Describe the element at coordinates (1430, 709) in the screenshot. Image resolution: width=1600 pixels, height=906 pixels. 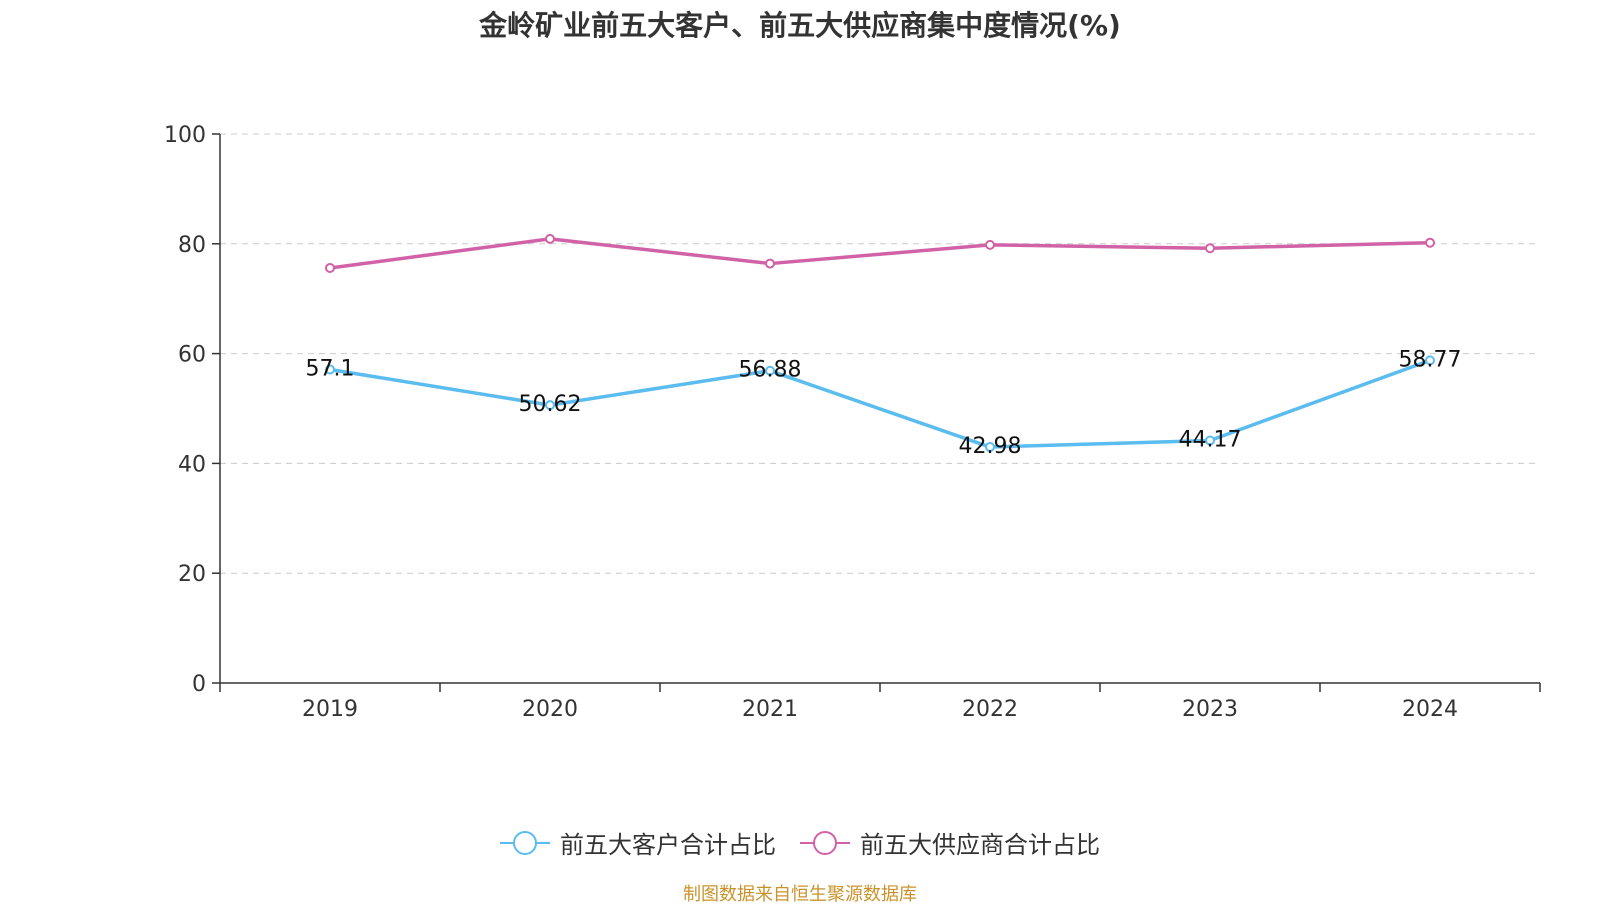
I see `x-tick-label: 2024` at that location.